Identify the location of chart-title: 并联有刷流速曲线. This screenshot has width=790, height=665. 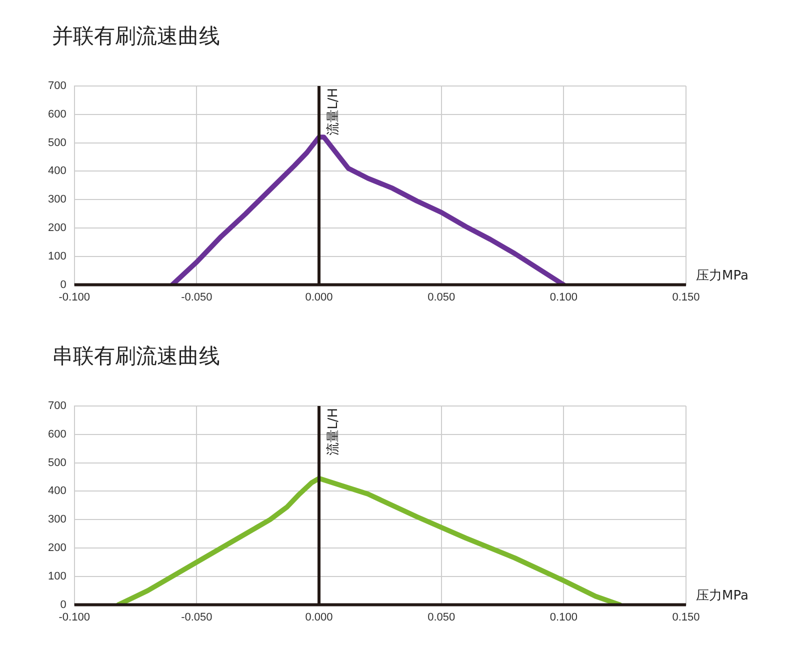
(136, 36).